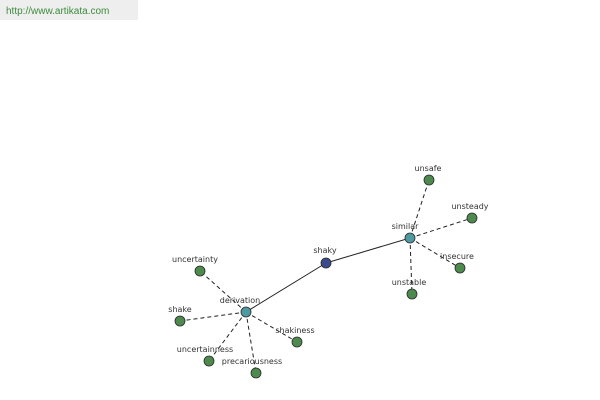 The width and height of the screenshot is (600, 400). What do you see at coordinates (57, 11) in the screenshot?
I see `site-url: http://www.artikata.com` at bounding box center [57, 11].